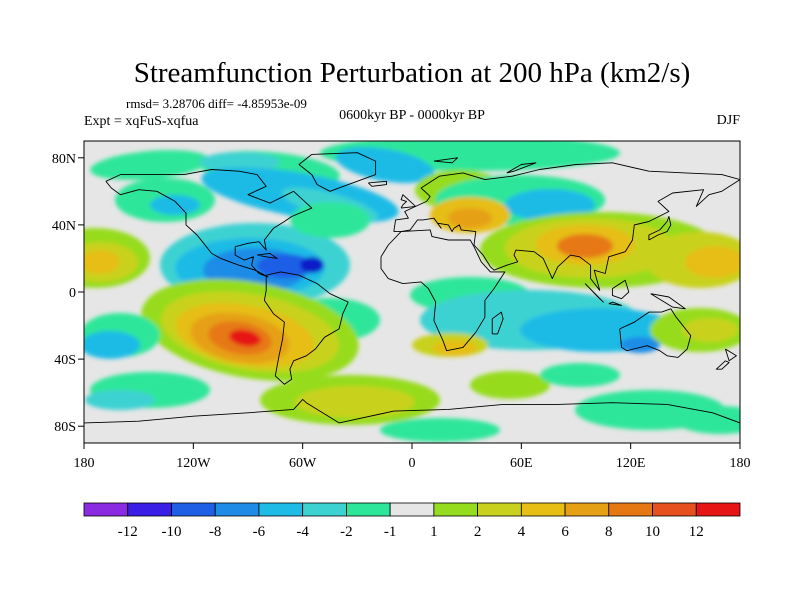 Image resolution: width=800 pixels, height=600 pixels. I want to click on lat-tick-label: 0, so click(72, 293).